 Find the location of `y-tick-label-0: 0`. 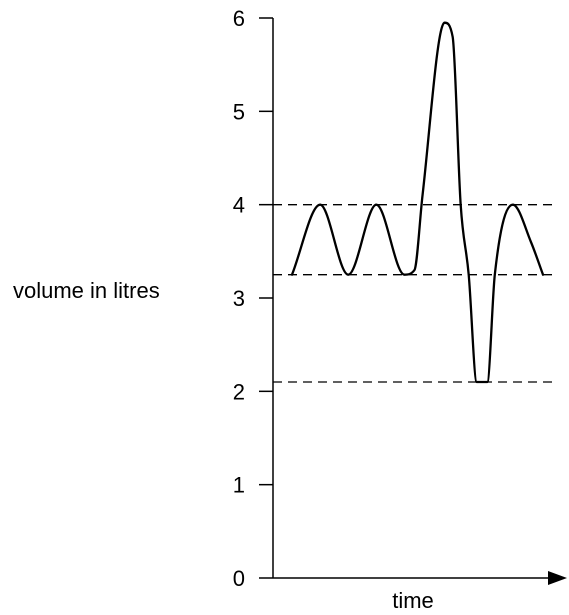

y-tick-label-0: 0 is located at coordinates (239, 578).